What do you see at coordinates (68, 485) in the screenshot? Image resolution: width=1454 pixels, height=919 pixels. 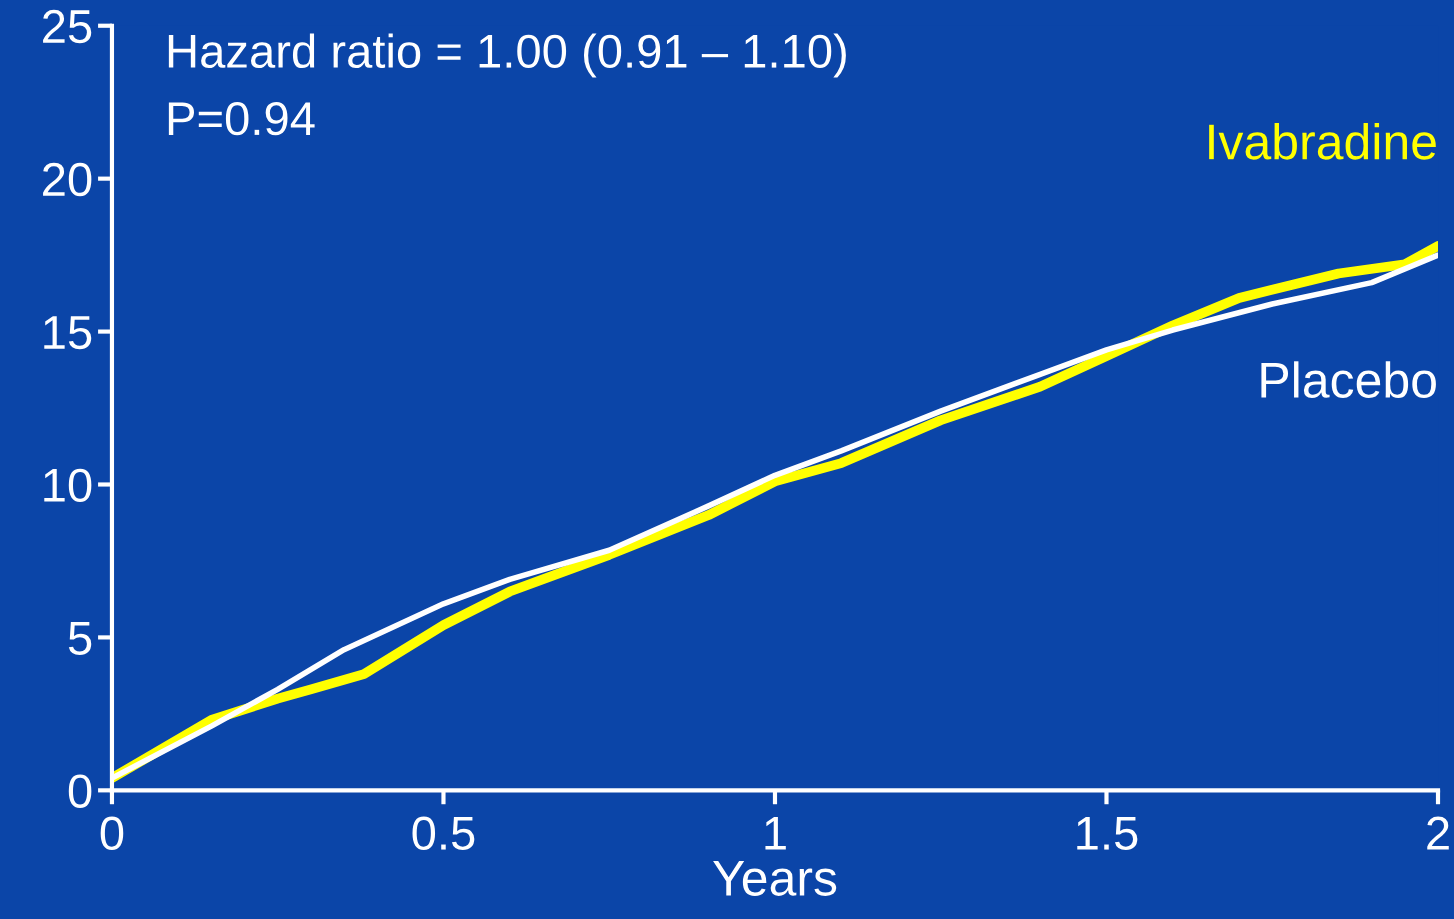 I see `y-tick-label: 10` at bounding box center [68, 485].